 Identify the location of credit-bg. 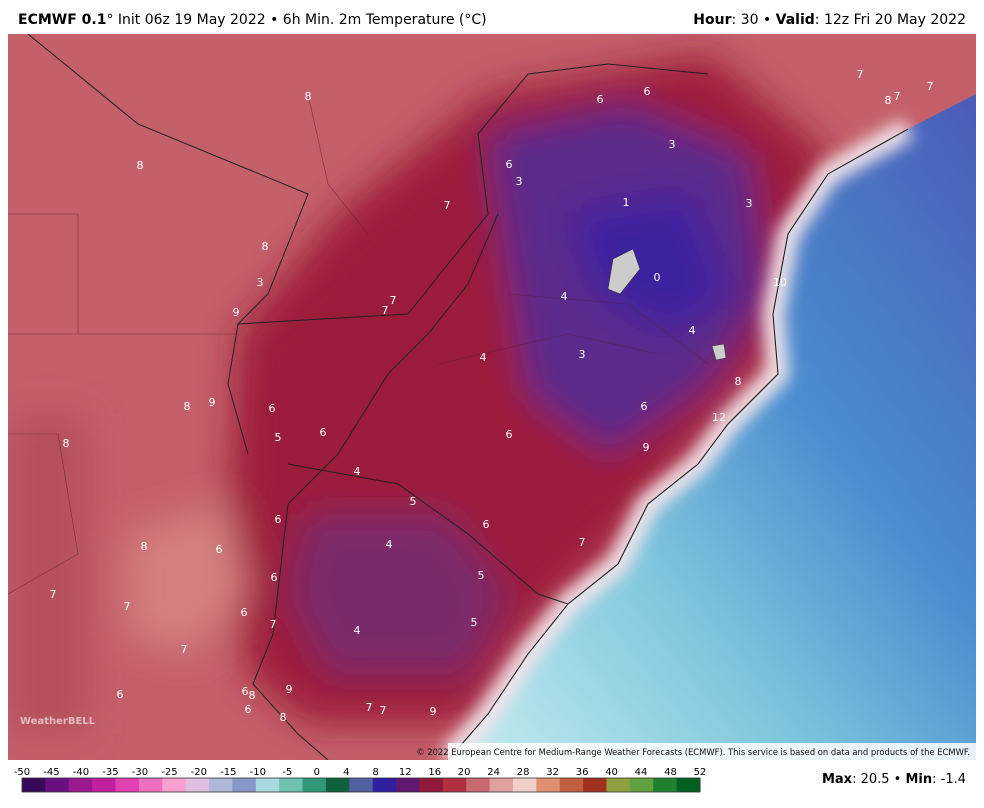
(712, 751).